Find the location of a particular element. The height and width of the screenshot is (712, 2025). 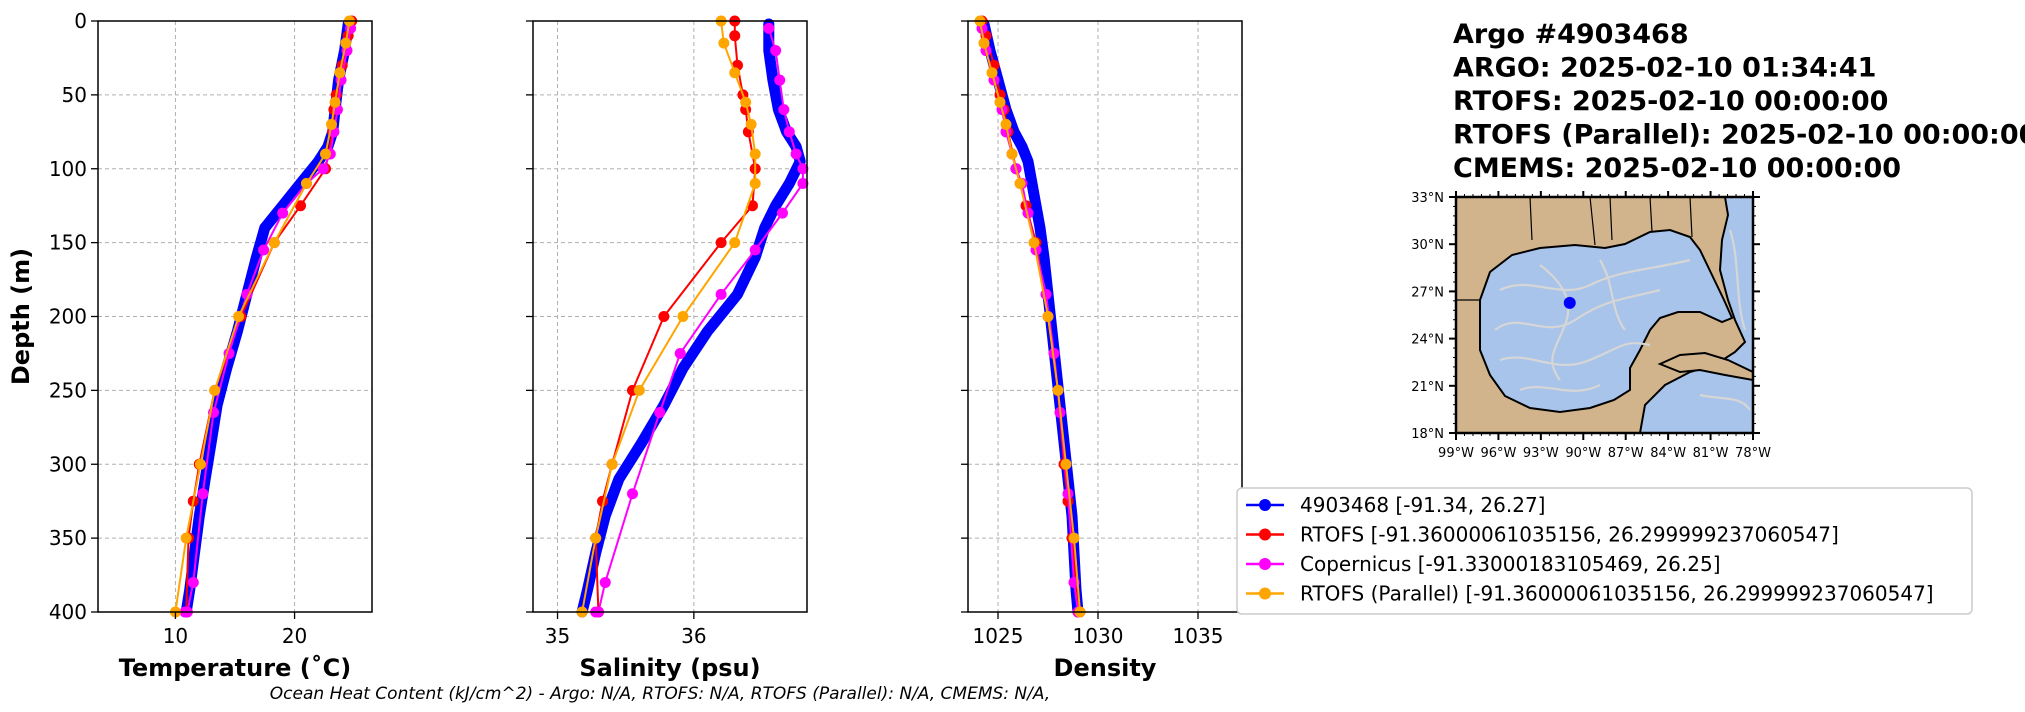

map-lon-label: 84°W is located at coordinates (1668, 453).